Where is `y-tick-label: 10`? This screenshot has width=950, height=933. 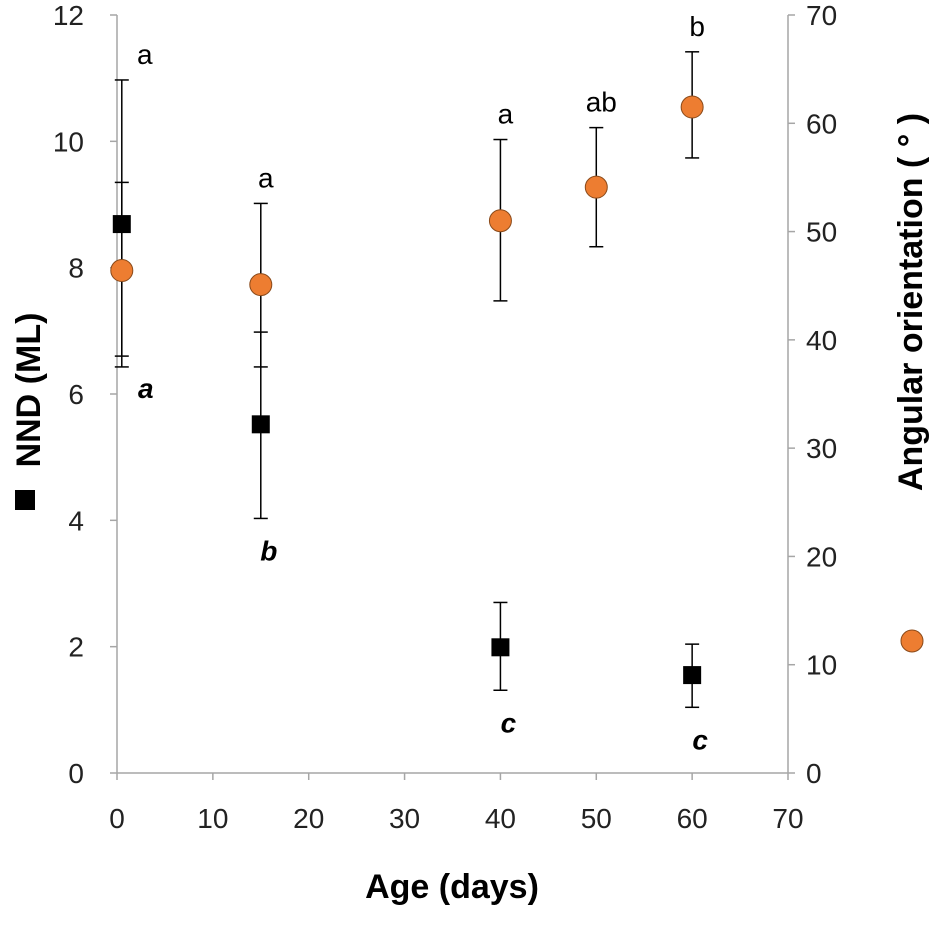 y-tick-label: 10 is located at coordinates (68, 141).